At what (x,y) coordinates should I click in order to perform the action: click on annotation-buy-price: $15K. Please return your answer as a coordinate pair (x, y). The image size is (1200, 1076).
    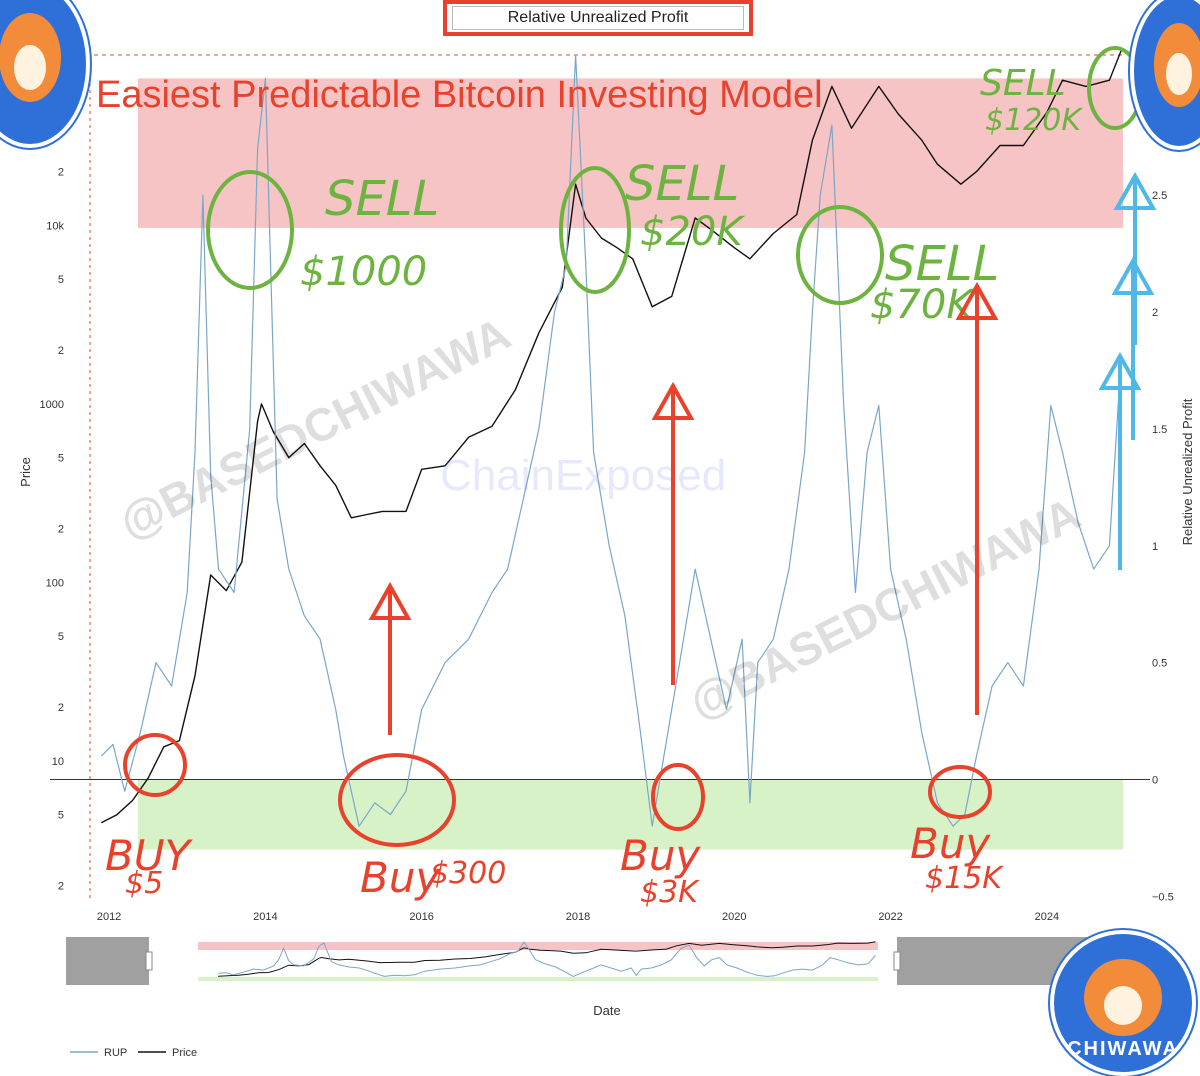
    Looking at the image, I should click on (964, 878).